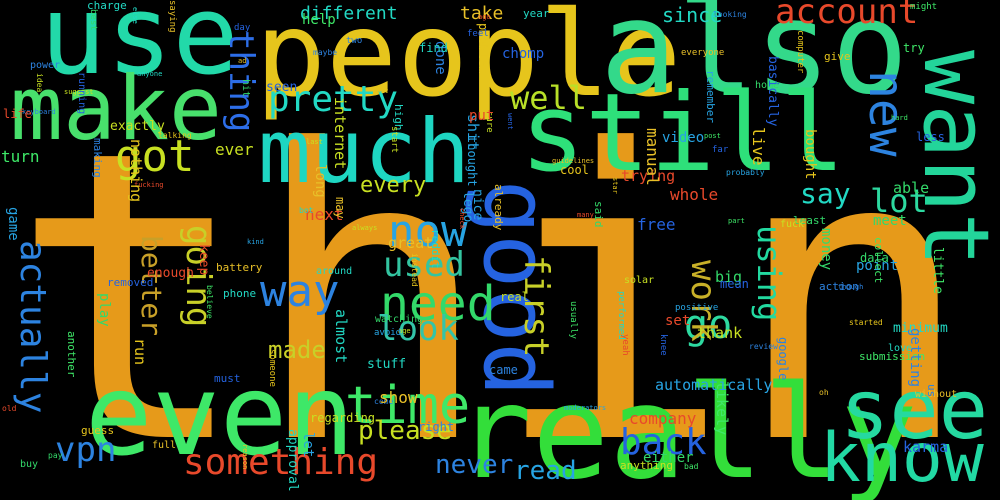 This screenshot has height=500, width=1000. I want to click on word-always: always, so click(365, 228).